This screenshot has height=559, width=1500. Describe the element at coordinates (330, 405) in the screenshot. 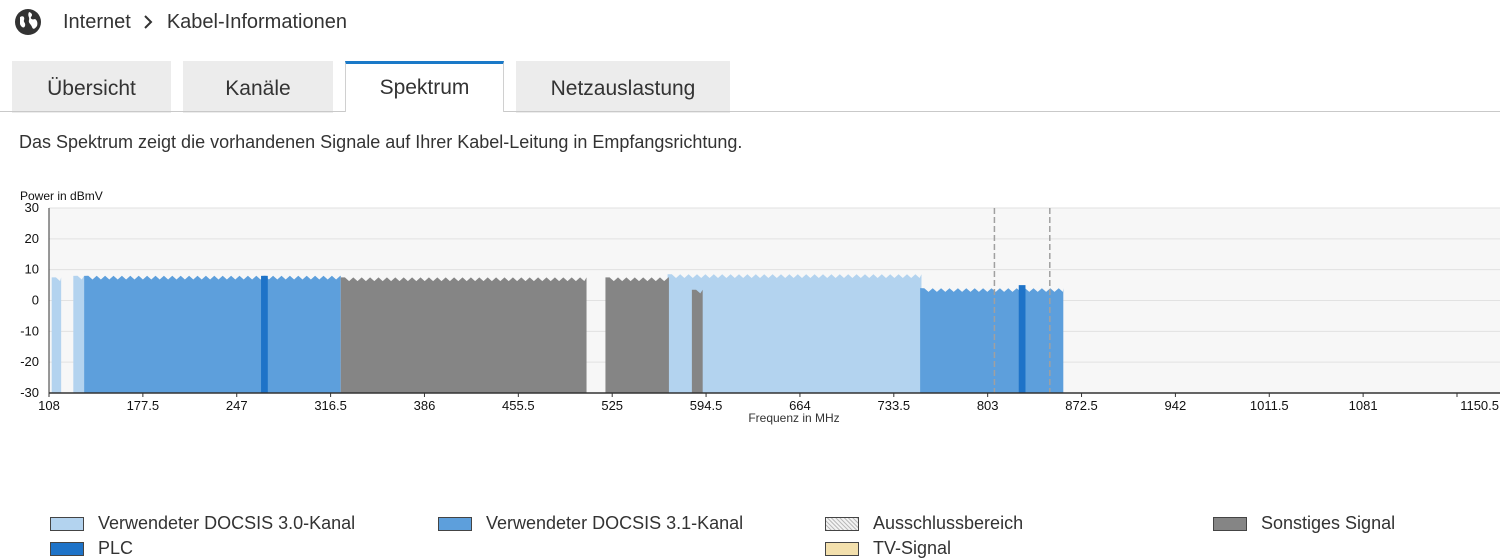

I see `x-tick-label: 316.5` at that location.